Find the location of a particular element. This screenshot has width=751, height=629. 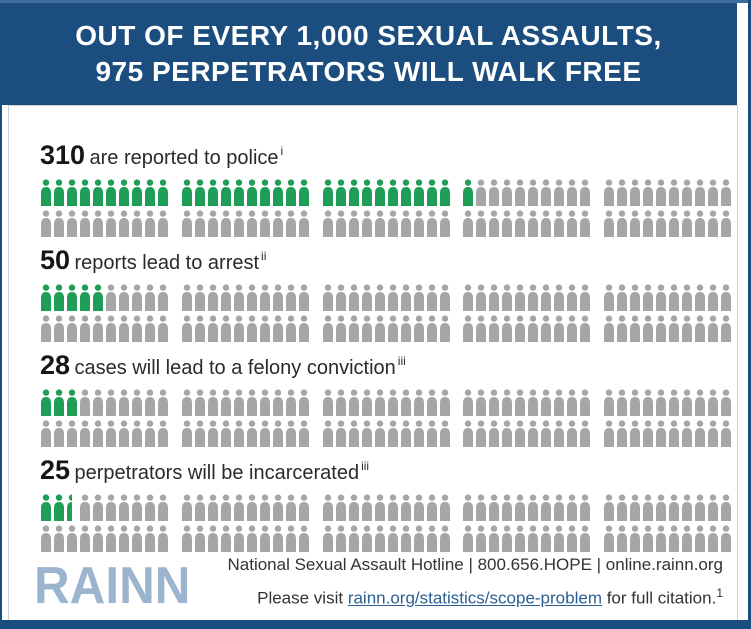

citation-link: rainn.org/statistics/scope-problem is located at coordinates (474, 598).